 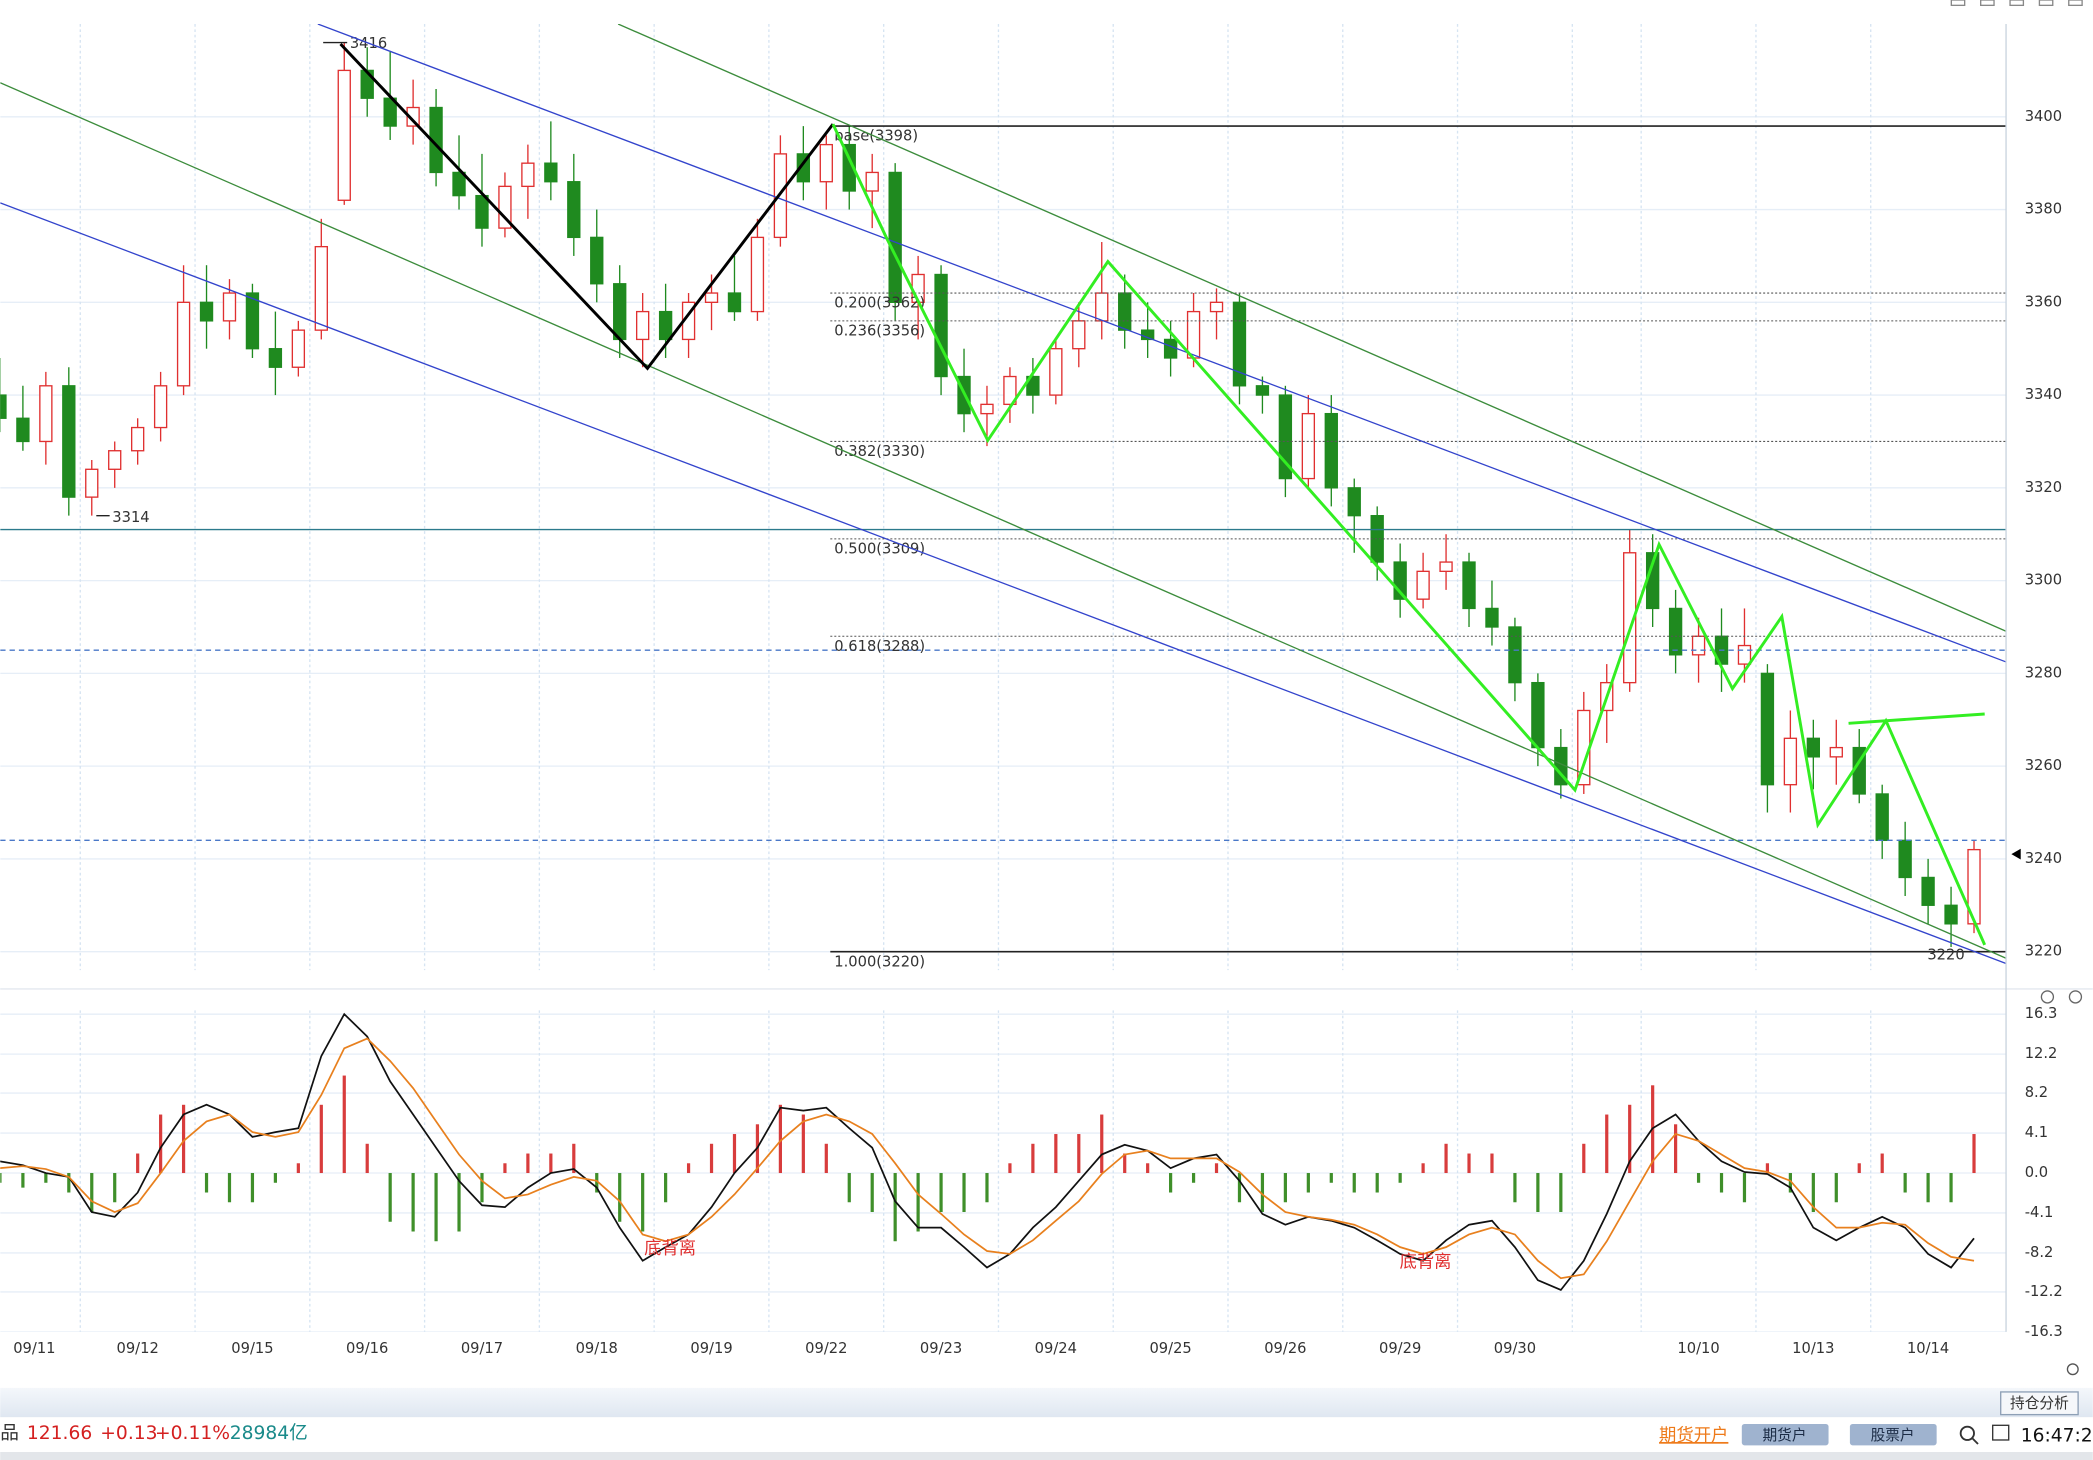 What do you see at coordinates (1698, 1348) in the screenshot?
I see `x-tick-label: 10/10` at bounding box center [1698, 1348].